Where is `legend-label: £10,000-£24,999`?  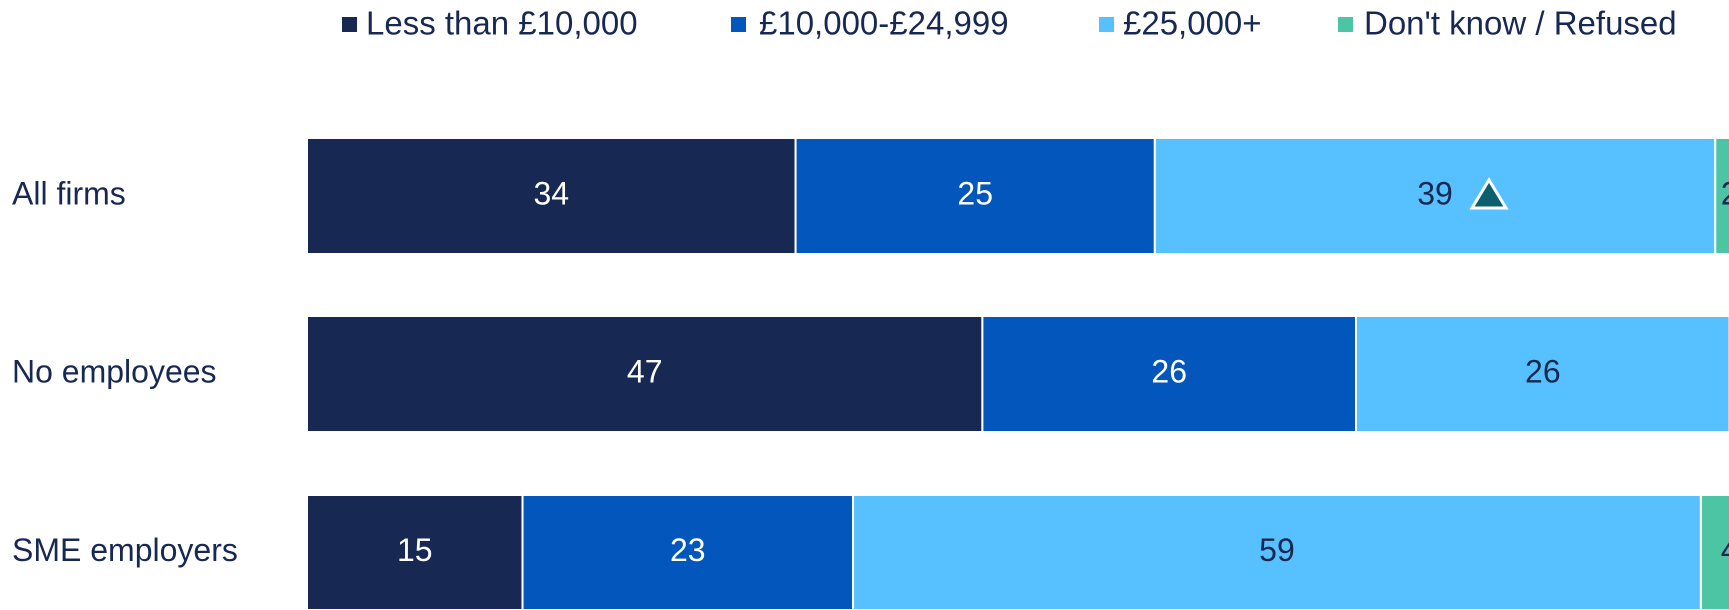
legend-label: £10,000-£24,999 is located at coordinates (884, 23).